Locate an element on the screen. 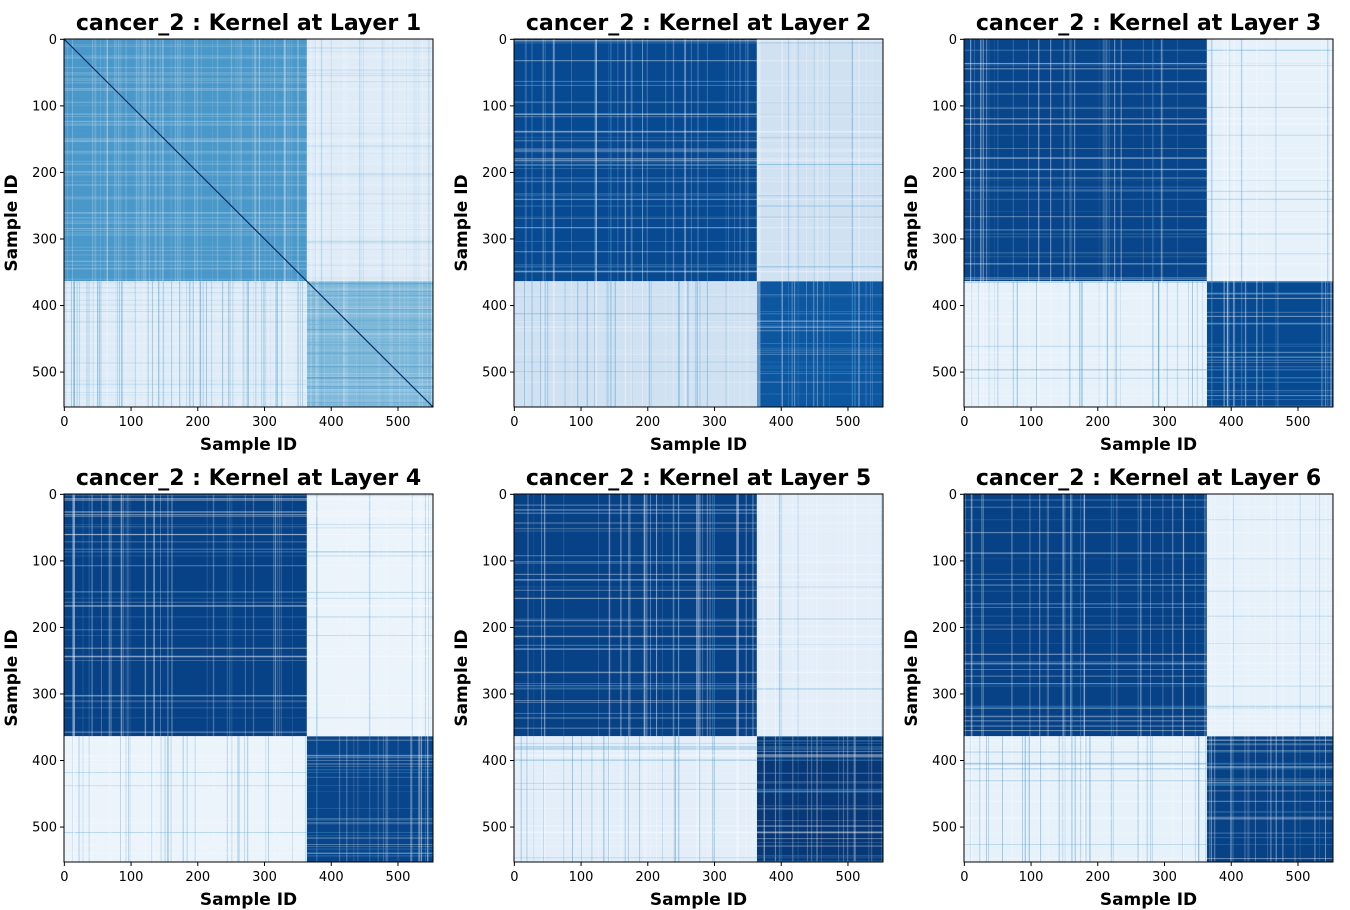 The width and height of the screenshot is (1350, 910). chart-title: cancer_2 : Kernel at Layer 4 is located at coordinates (248, 478).